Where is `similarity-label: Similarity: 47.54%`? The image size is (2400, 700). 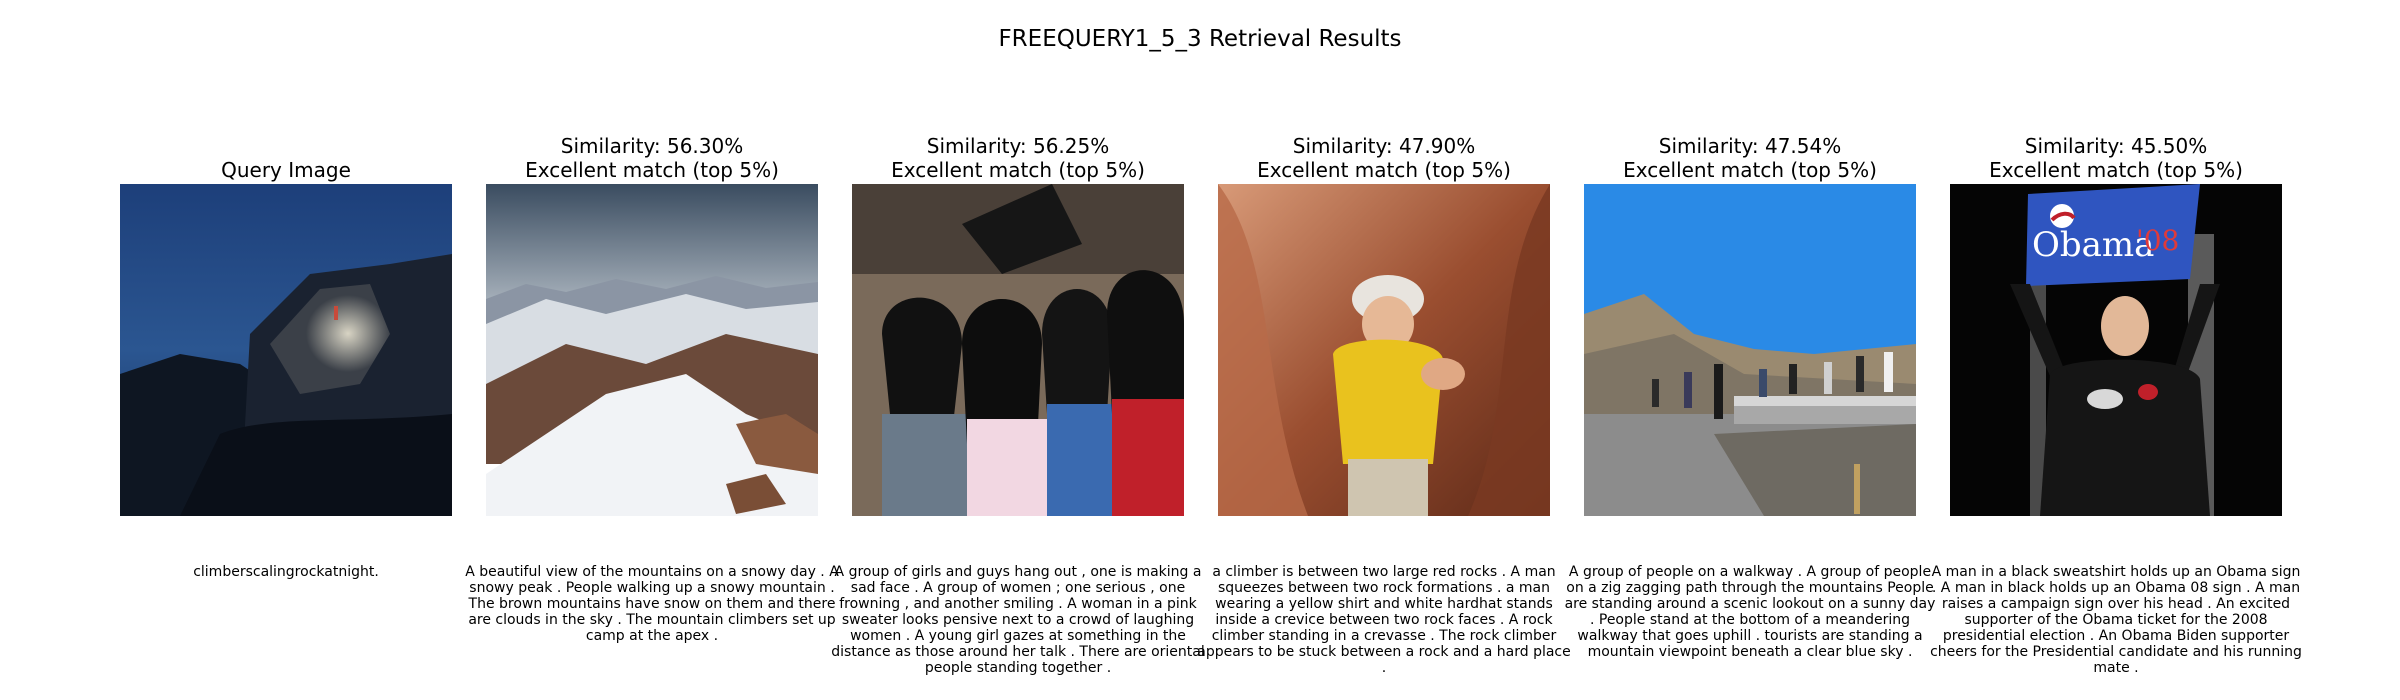 similarity-label: Similarity: 47.54% is located at coordinates (1750, 146).